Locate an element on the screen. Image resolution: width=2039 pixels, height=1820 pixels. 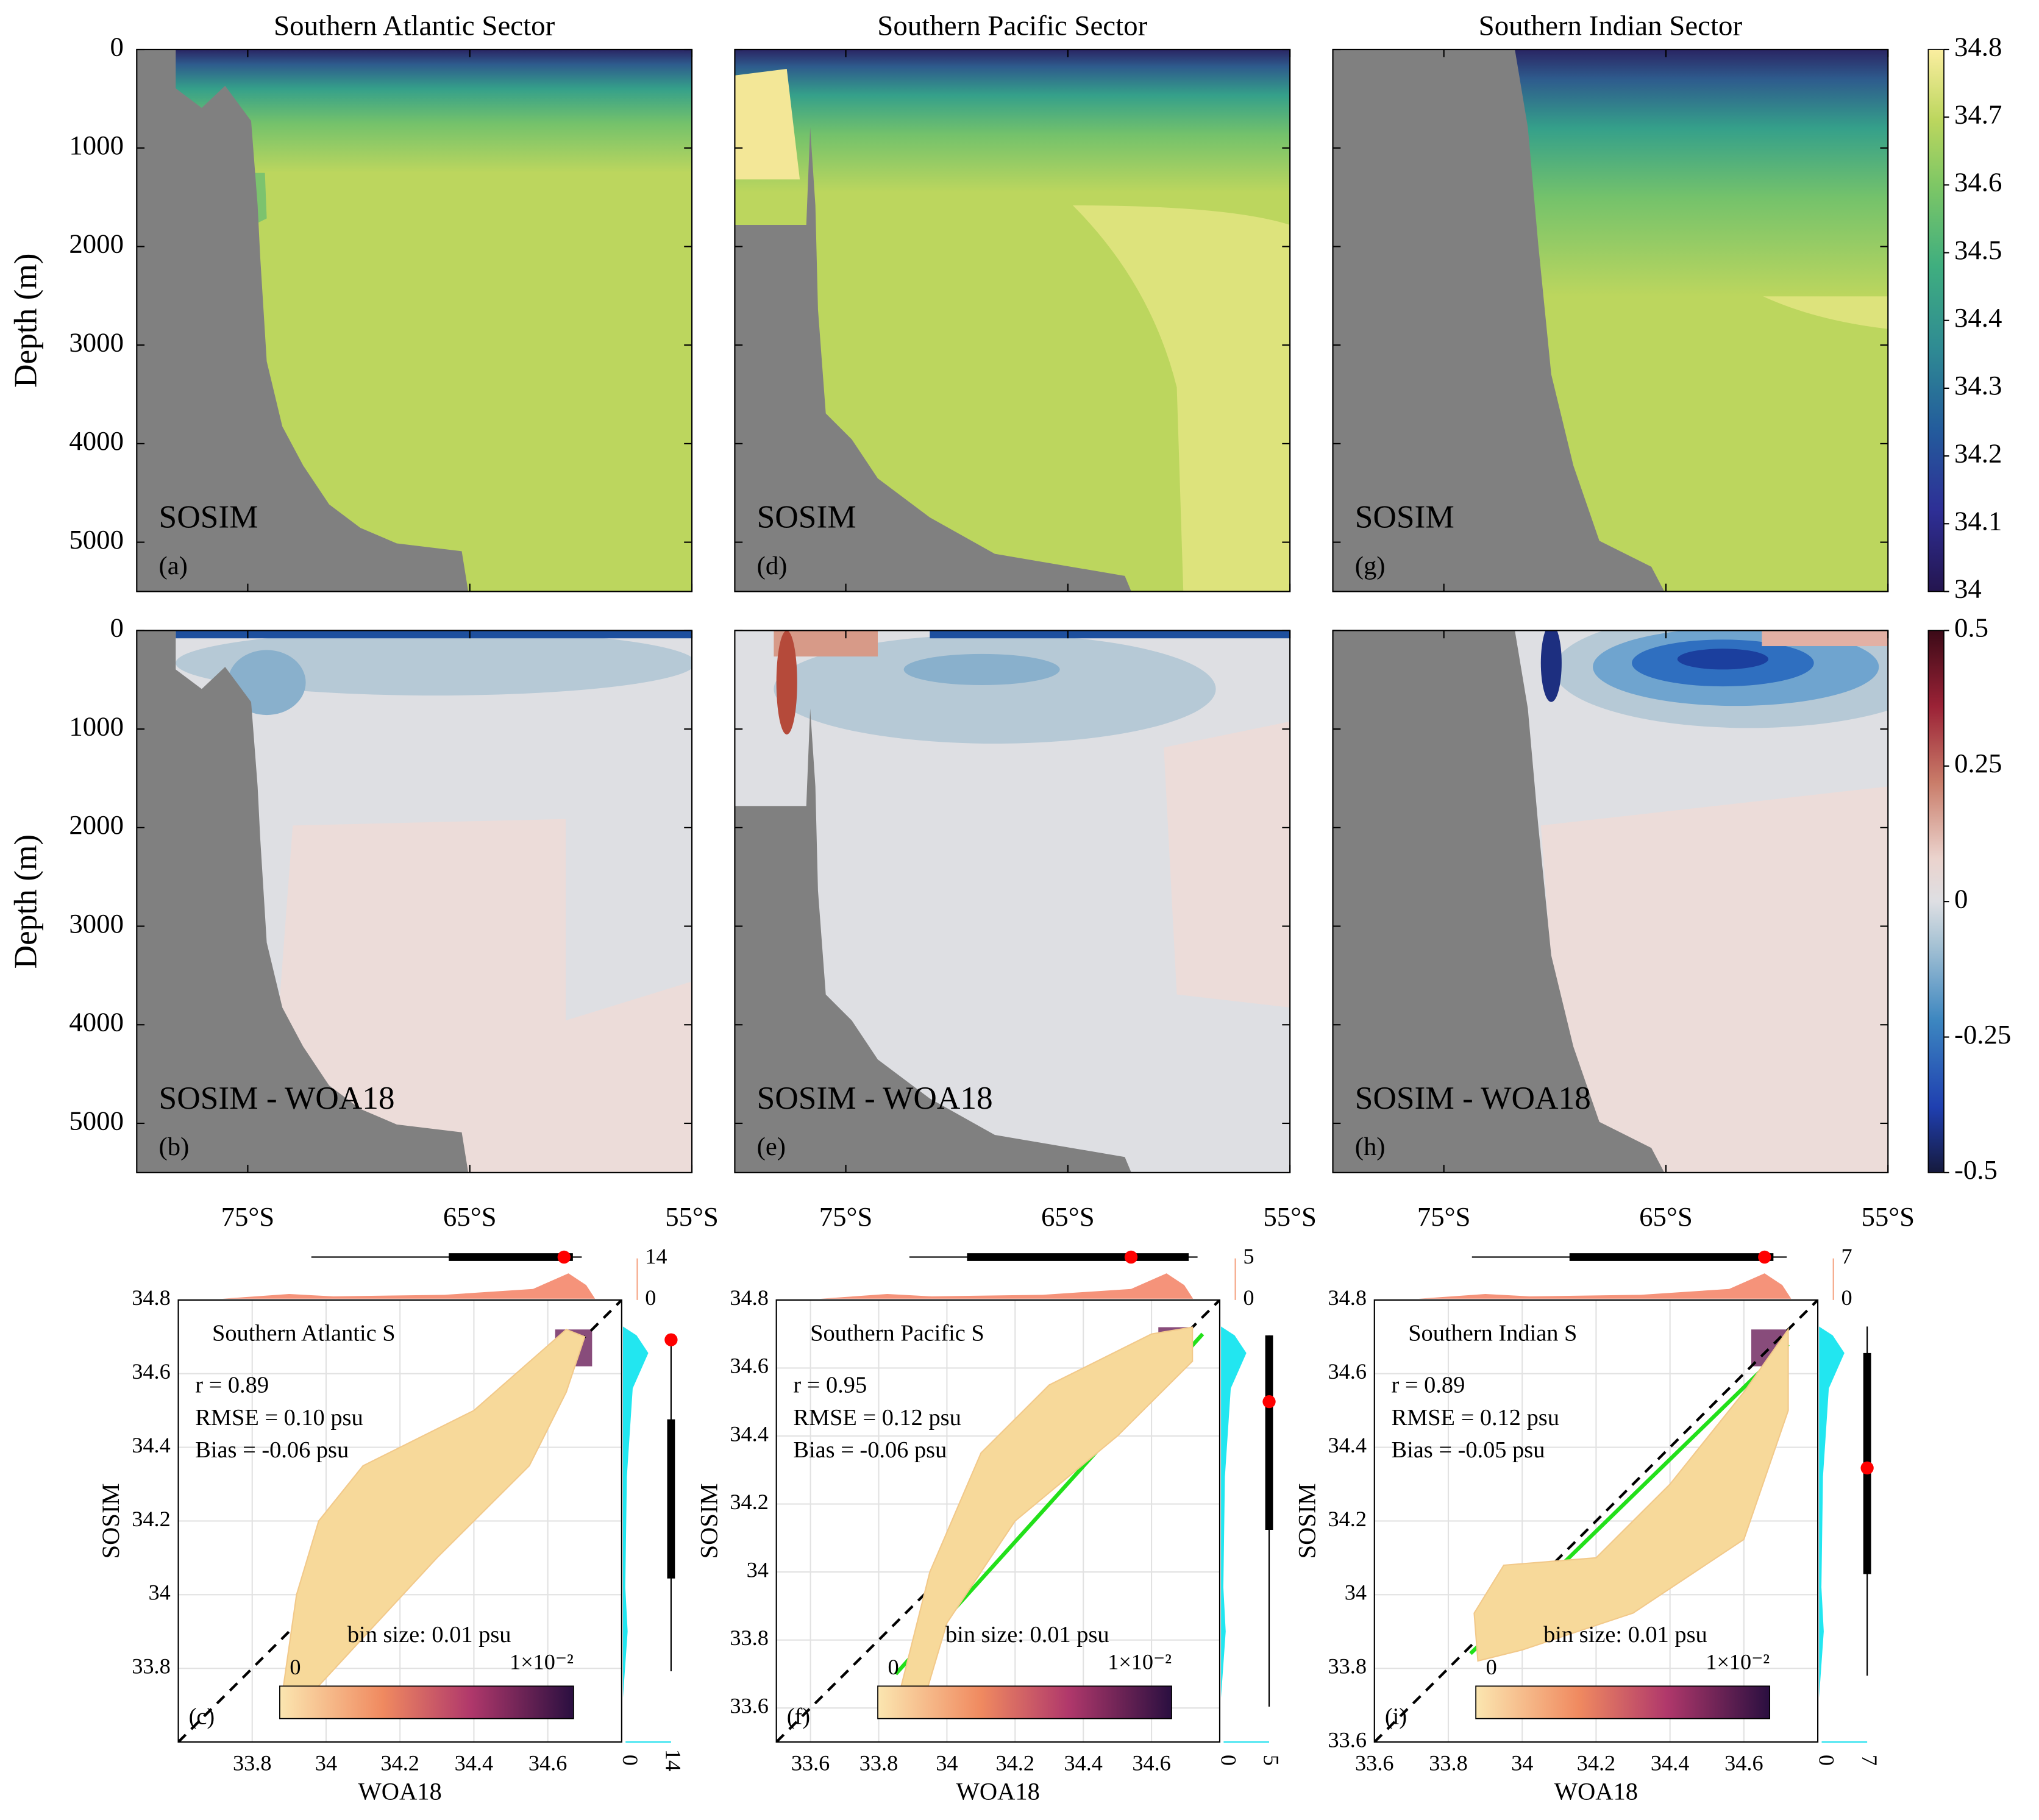
top-axis-label: 7 is located at coordinates (1847, 1256).